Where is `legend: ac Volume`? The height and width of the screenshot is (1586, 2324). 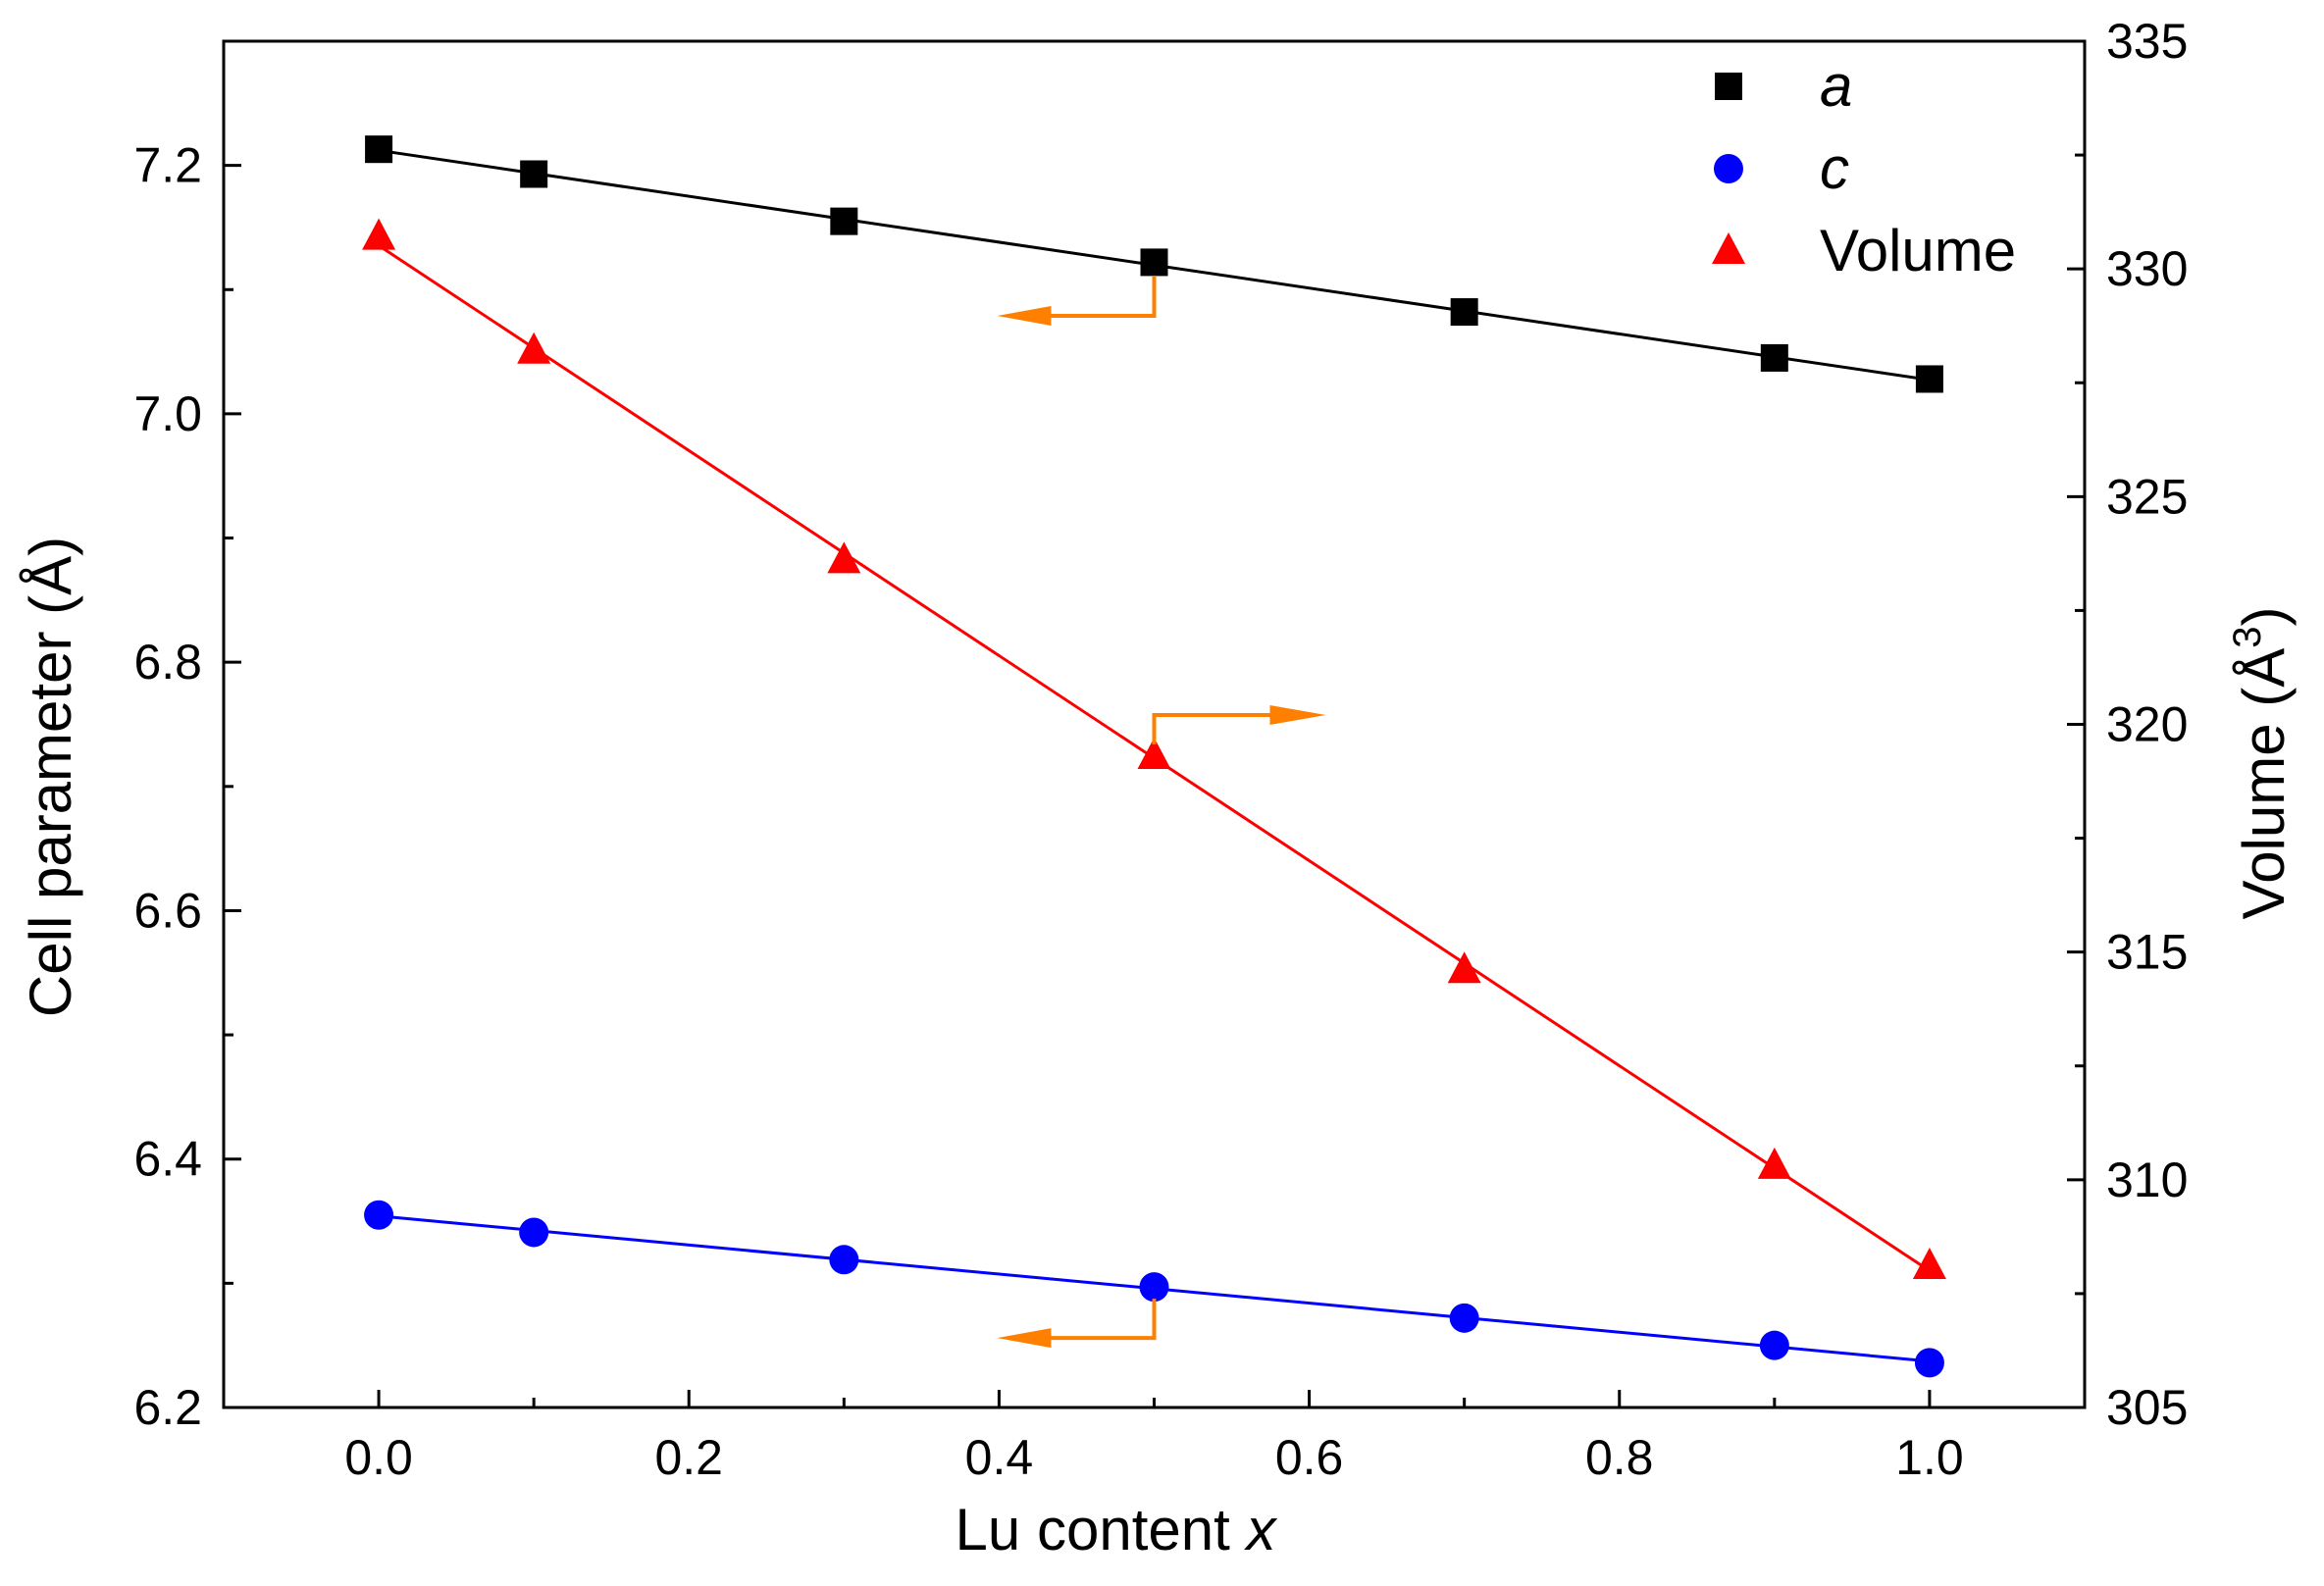 legend: ac Volume is located at coordinates (1864, 168).